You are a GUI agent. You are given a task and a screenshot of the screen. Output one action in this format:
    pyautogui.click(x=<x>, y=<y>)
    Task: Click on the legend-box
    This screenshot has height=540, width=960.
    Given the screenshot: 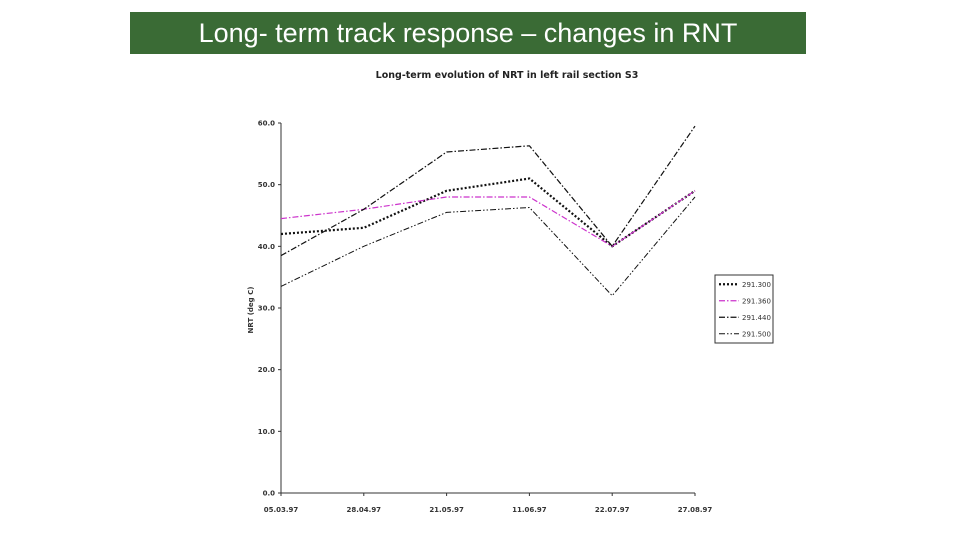 What is the action you would take?
    pyautogui.click(x=744, y=309)
    